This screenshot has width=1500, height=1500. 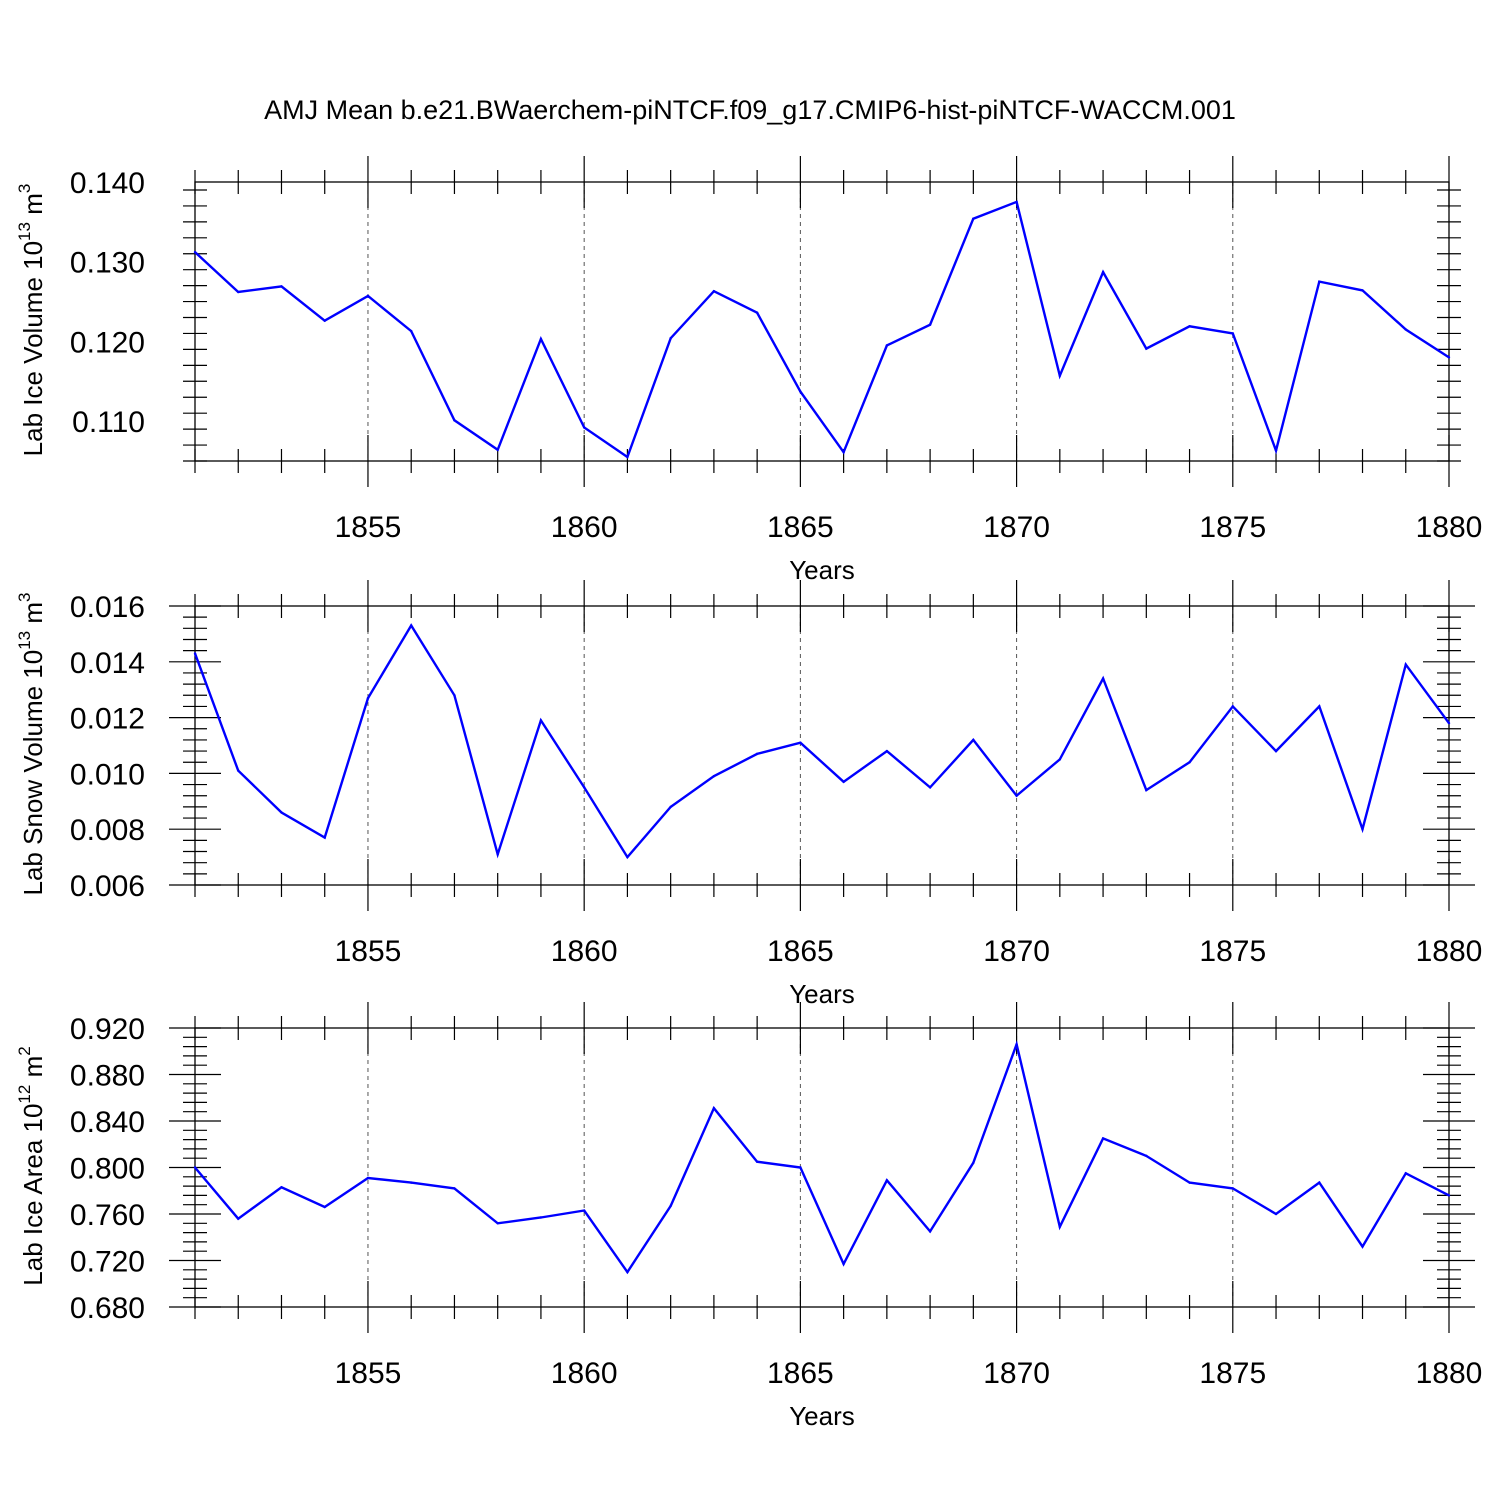 I want to click on y-tick-label-0.140: 0.140, so click(x=107, y=183).